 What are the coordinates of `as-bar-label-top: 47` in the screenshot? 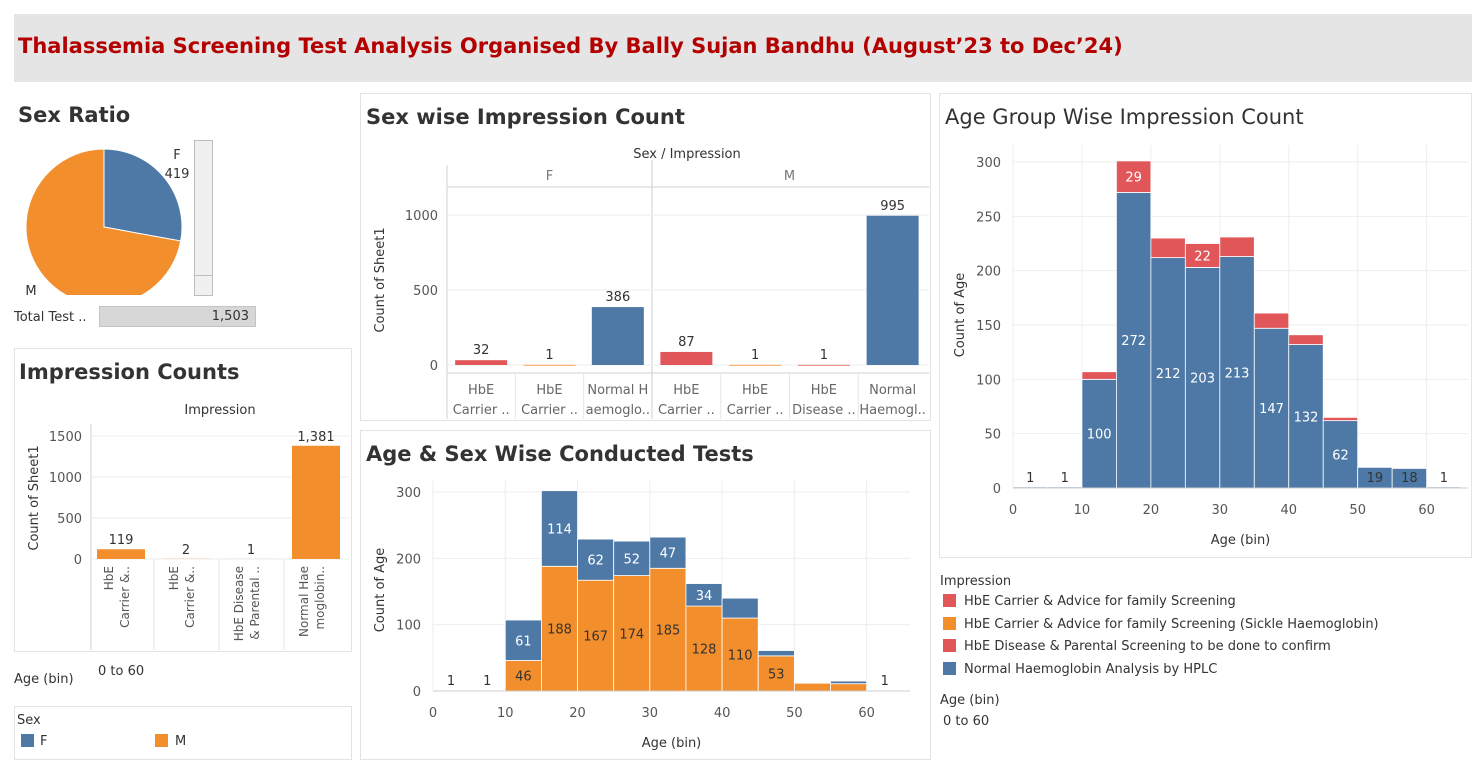 It's located at (668, 554).